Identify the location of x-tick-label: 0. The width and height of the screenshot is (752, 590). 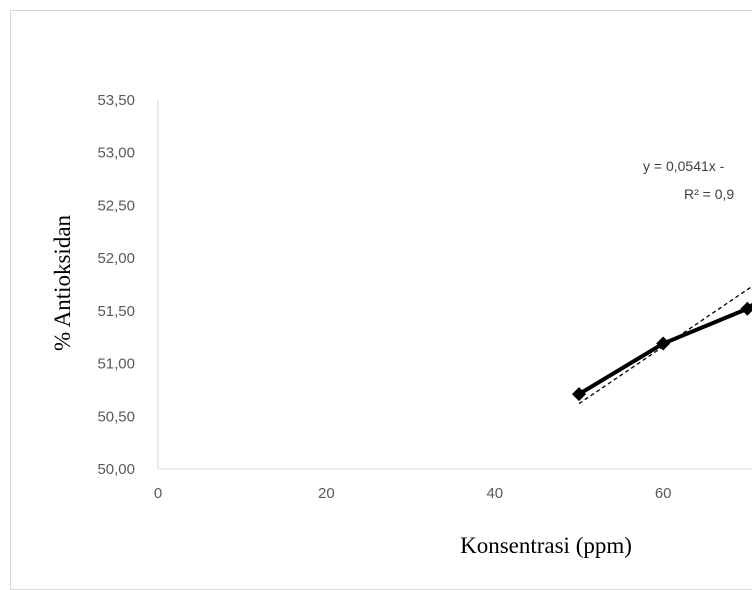
(158, 493).